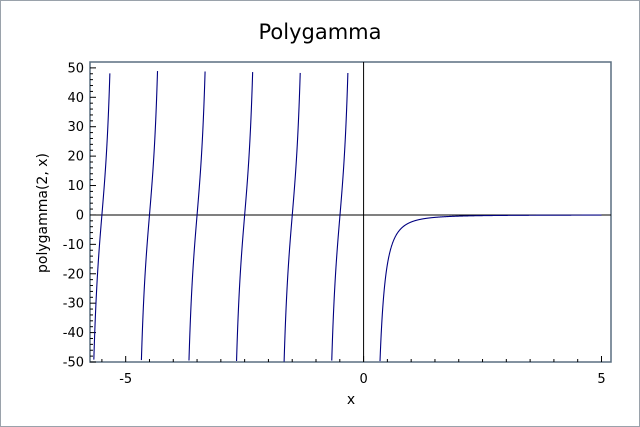 Image resolution: width=640 pixels, height=427 pixels. I want to click on y-ticks: 50 40 30 20 10 0 -10 -20 -30 -40 -50, so click(73, 215).